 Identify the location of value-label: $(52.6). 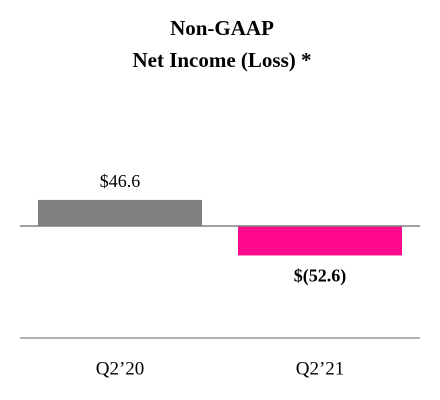
(320, 276).